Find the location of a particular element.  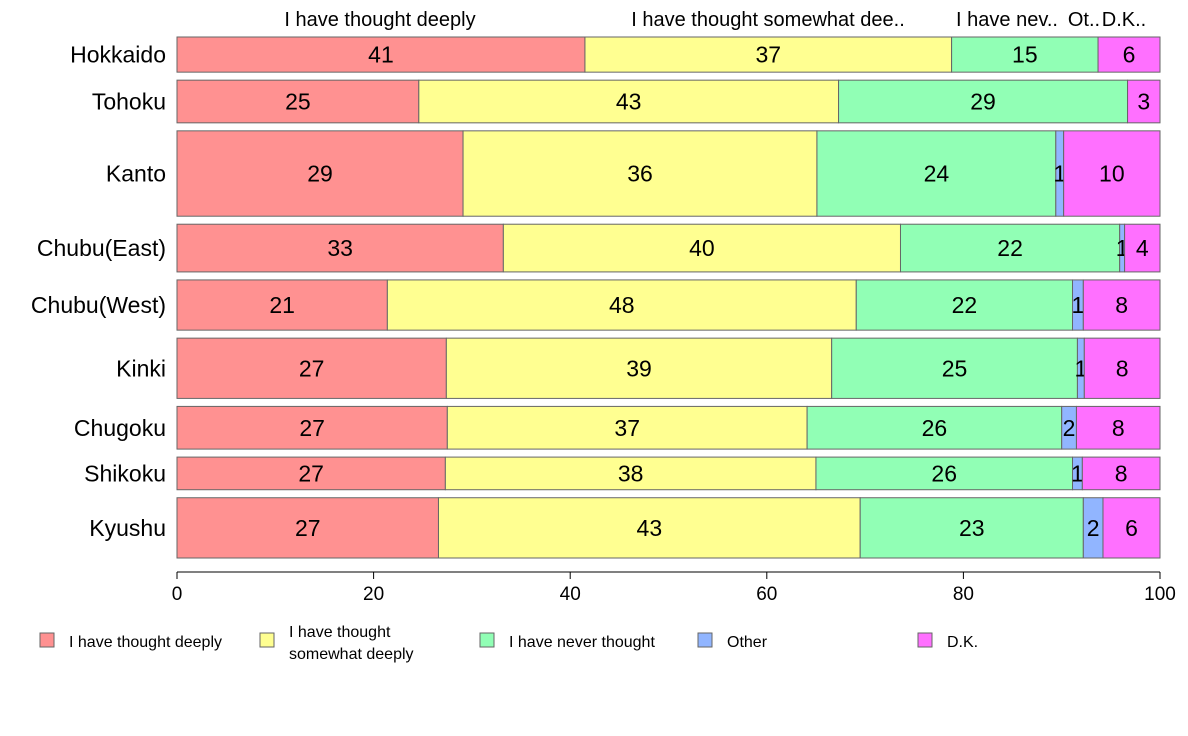

legend-label: somewhat deeply is located at coordinates (351, 654).